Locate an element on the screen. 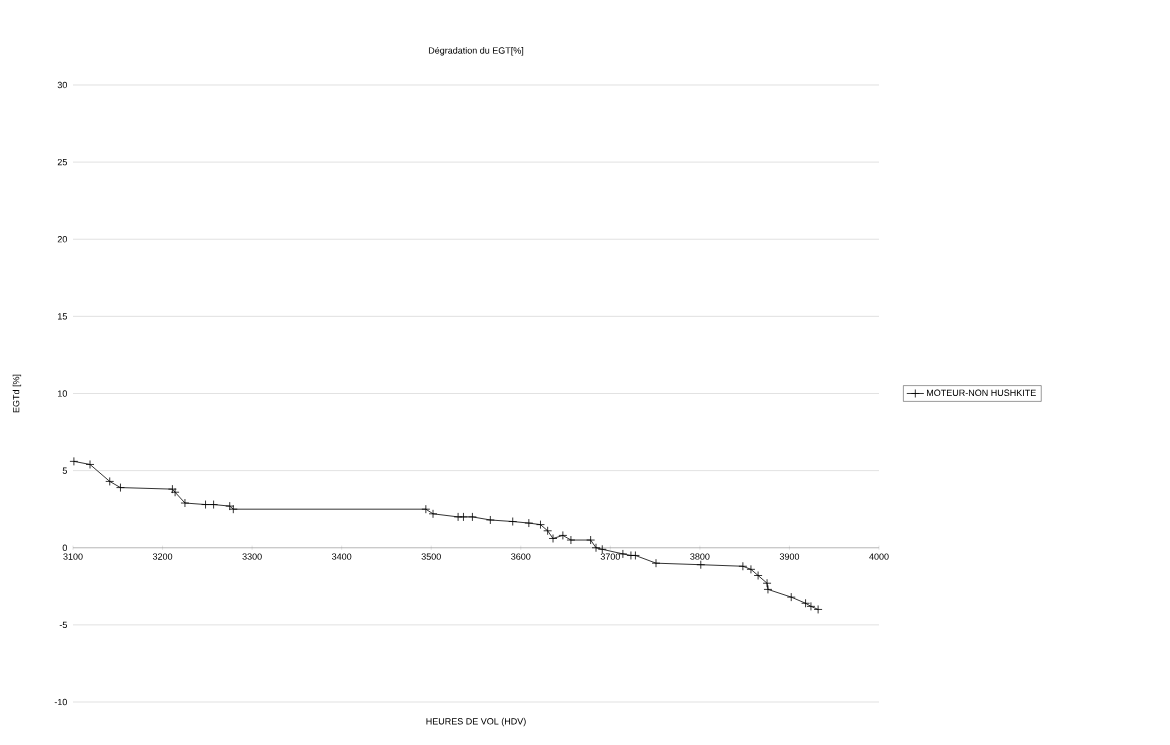 The width and height of the screenshot is (1170, 745). y-tick-label: 25 is located at coordinates (62, 162).